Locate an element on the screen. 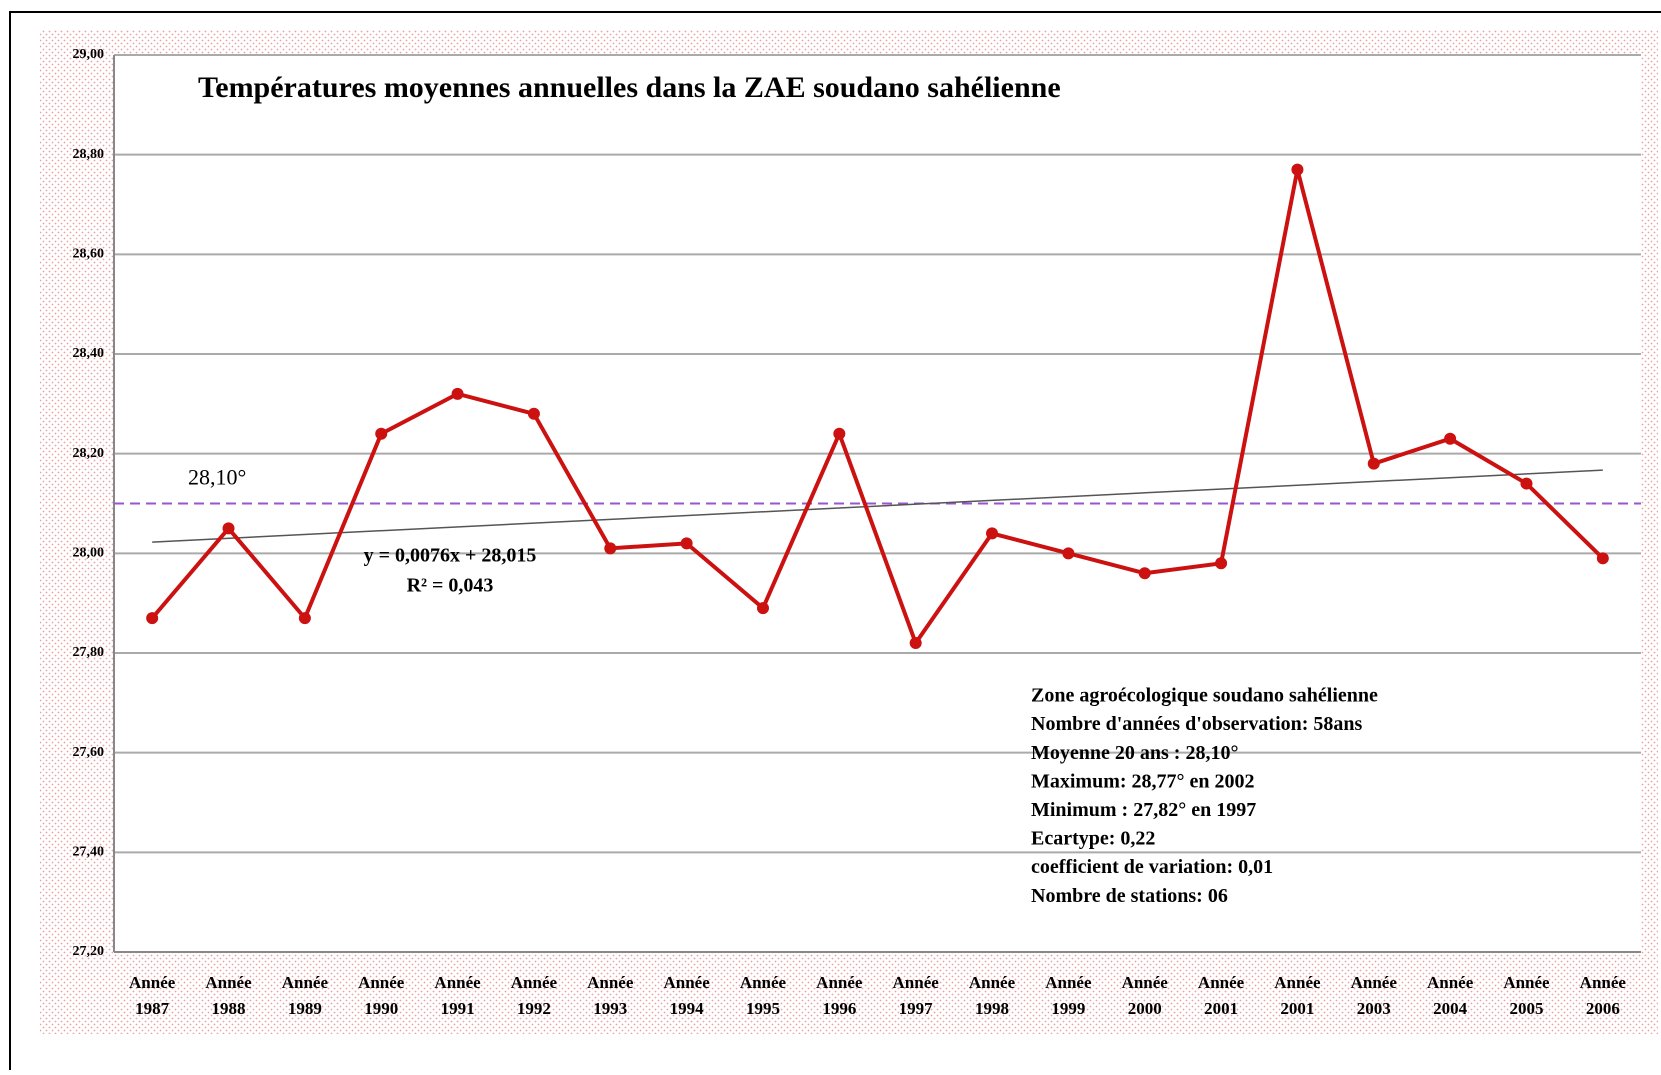  annotation-line: Nombre de stations: 06 is located at coordinates (1129, 896).